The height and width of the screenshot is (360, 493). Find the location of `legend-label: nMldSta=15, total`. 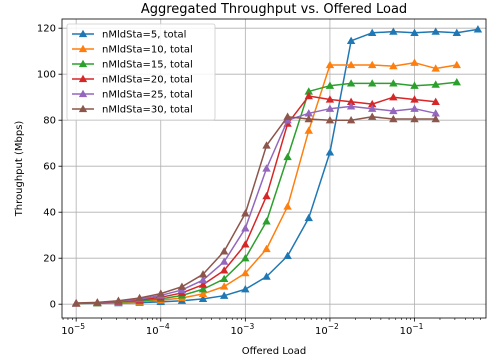

legend-label: nMldSta=15, total is located at coordinates (147, 65).